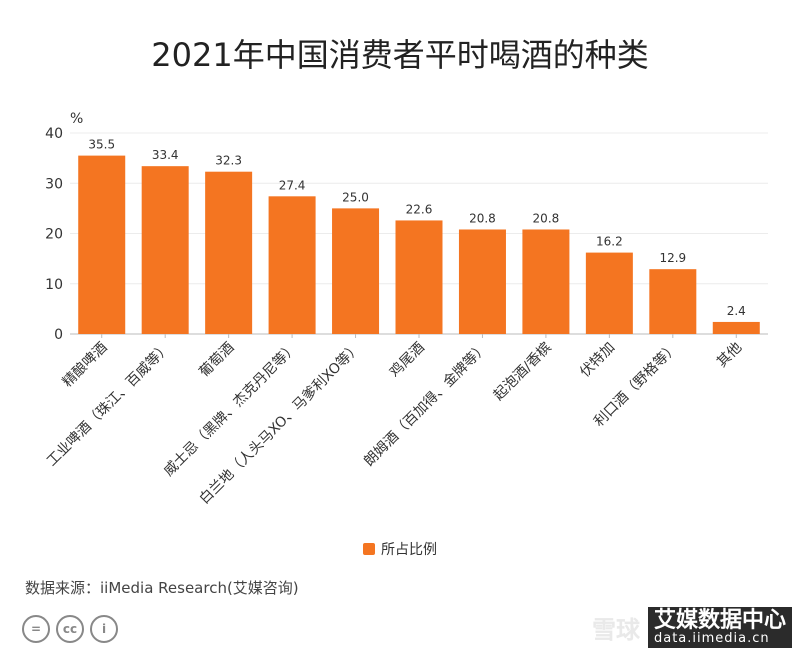 The width and height of the screenshot is (800, 658). Describe the element at coordinates (58, 335) in the screenshot. I see `y-tick-label: 0` at that location.